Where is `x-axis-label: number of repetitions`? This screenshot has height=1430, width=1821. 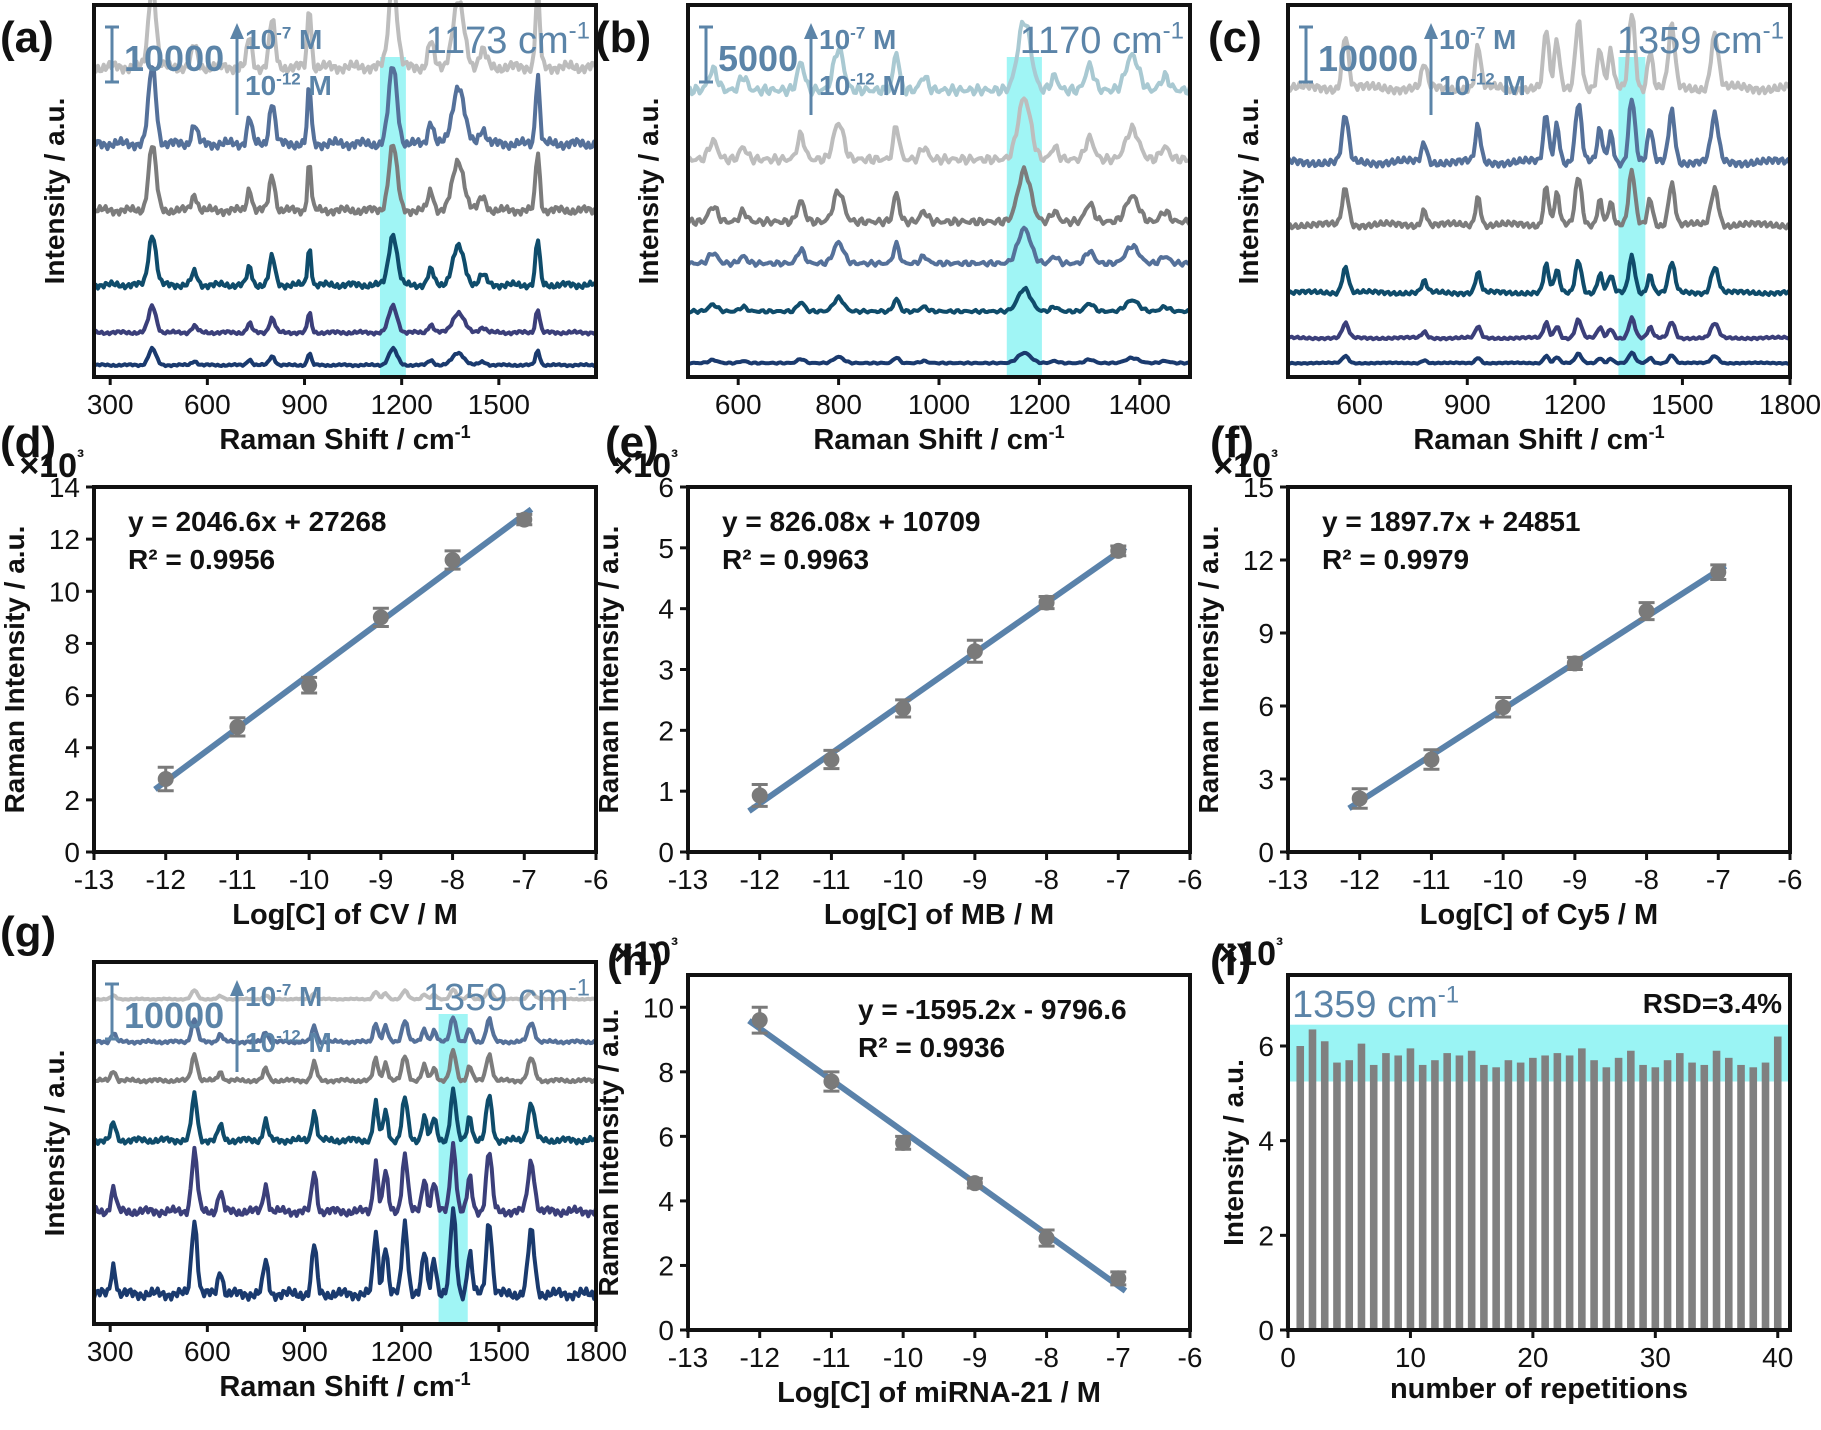
x-axis-label: number of repetitions is located at coordinates (1539, 1389).